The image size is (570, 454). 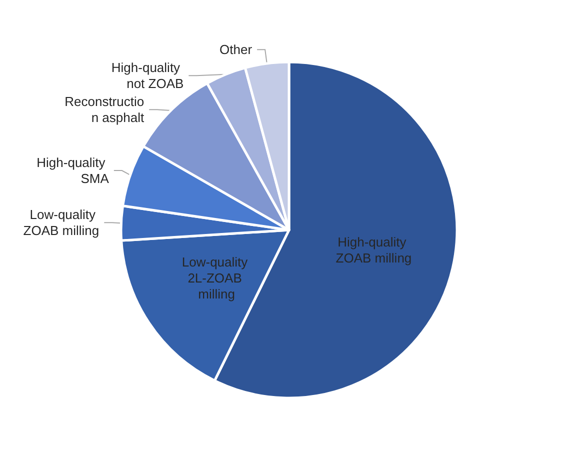 I want to click on slice-label: High-quality SMA, so click(x=73, y=170).